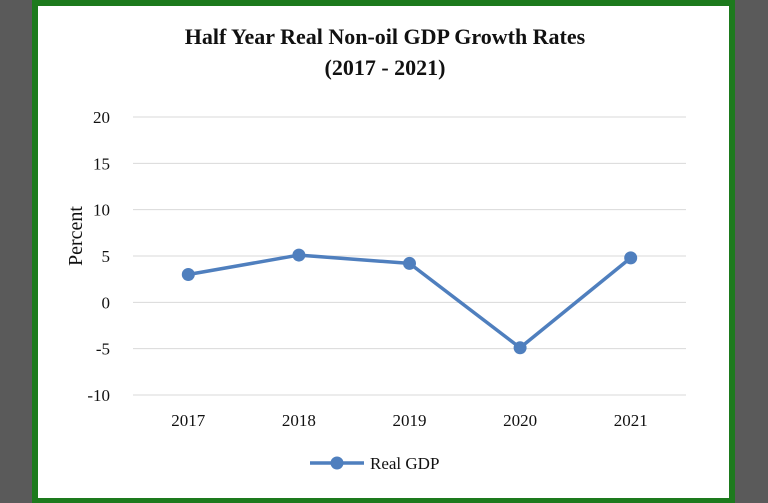 This screenshot has height=503, width=768. Describe the element at coordinates (98, 256) in the screenshot. I see `y-axis-ticks: 20 15 10 5 0 -5 -10` at that location.